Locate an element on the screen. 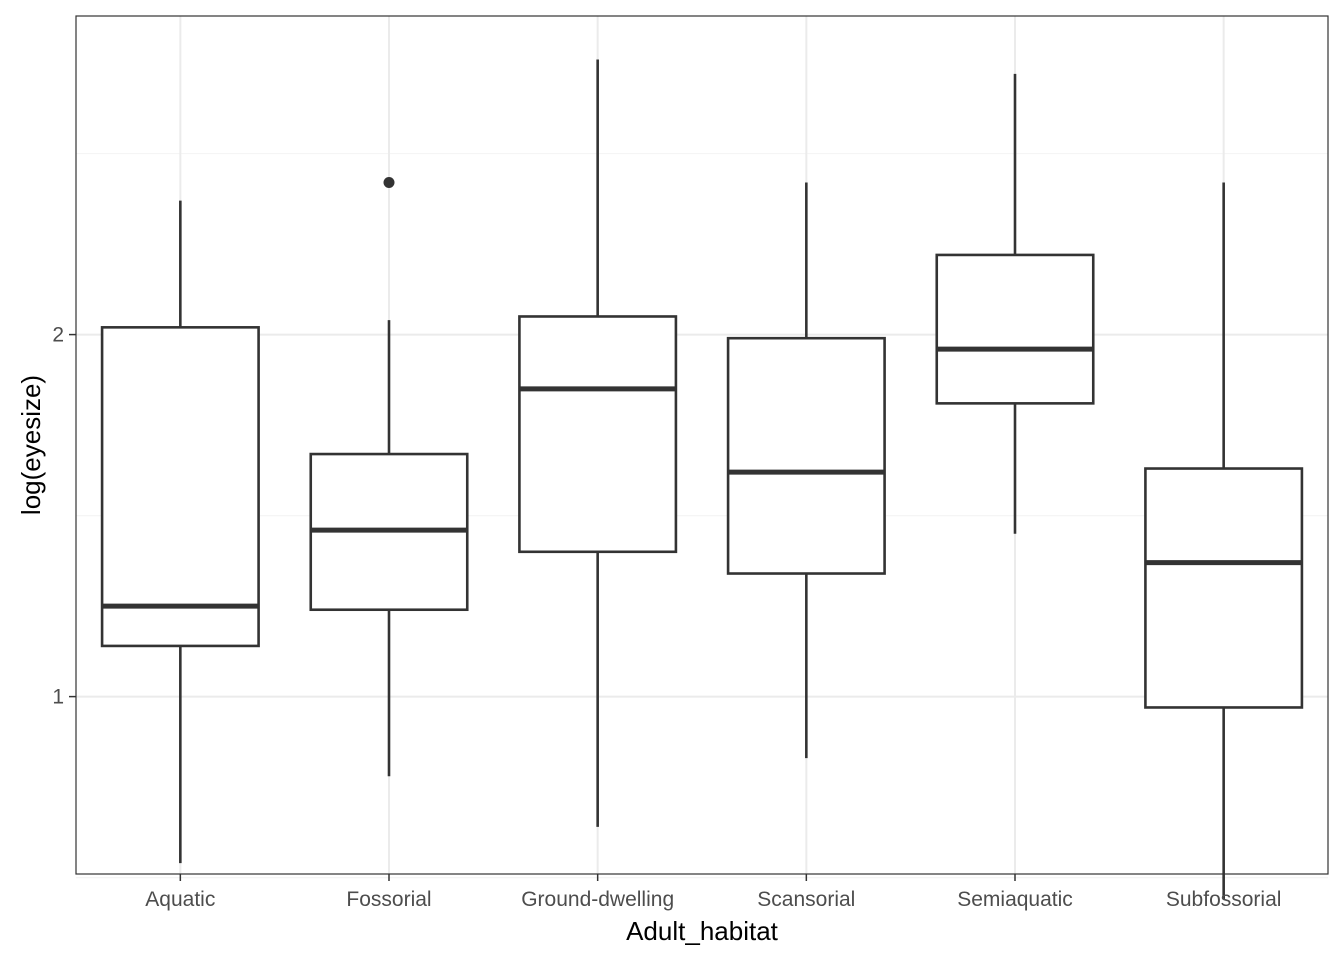 This screenshot has height=960, width=1344. x-tick-label: Scansorial is located at coordinates (806, 899).